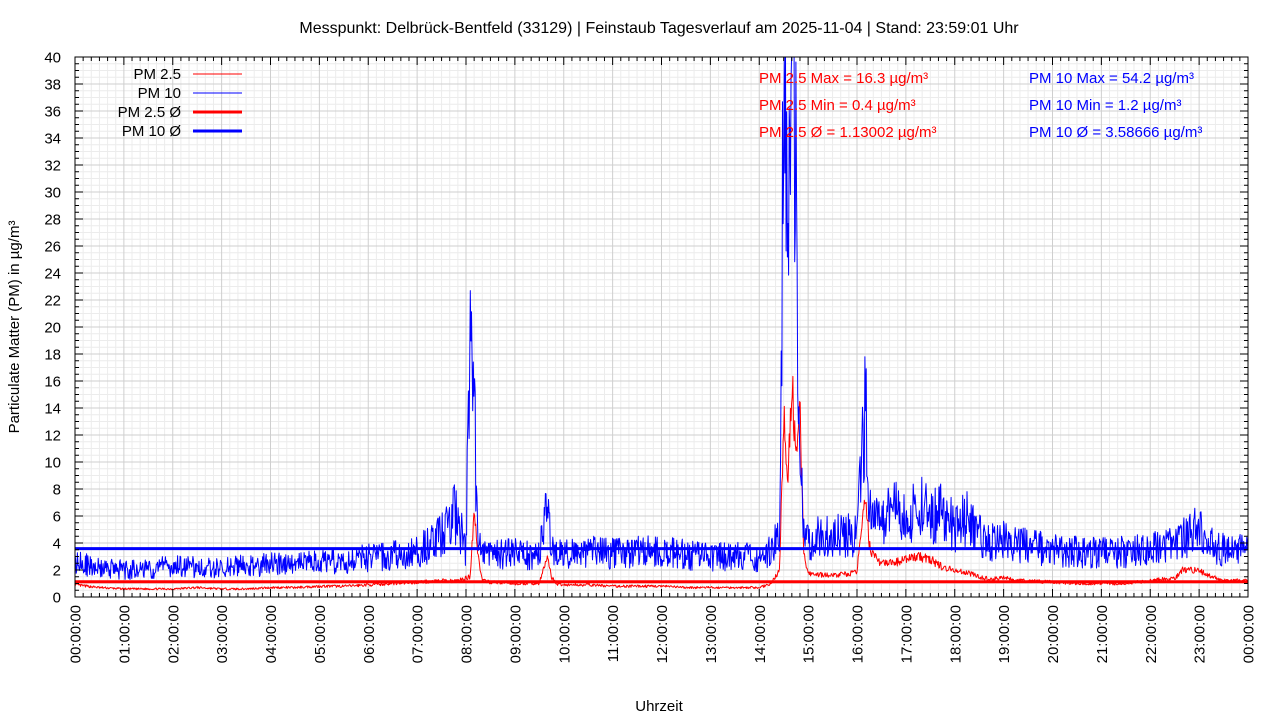  Describe the element at coordinates (1102, 634) in the screenshot. I see `x-tick-label: 21:00:00` at that location.